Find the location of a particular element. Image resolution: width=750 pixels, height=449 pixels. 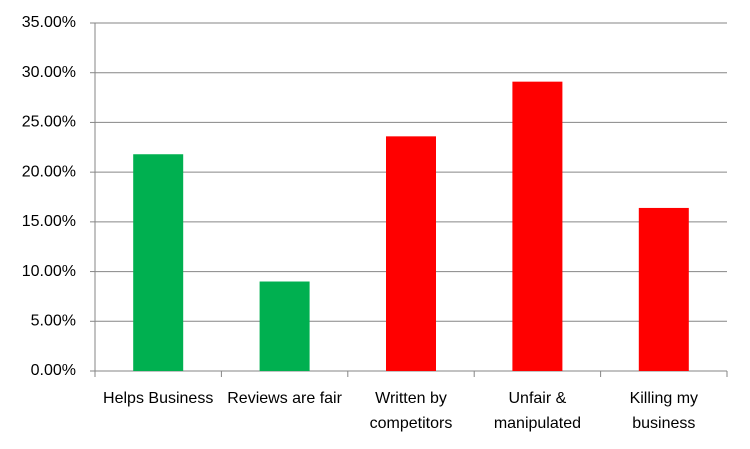

y-tick-label: 0.00% is located at coordinates (53, 370).